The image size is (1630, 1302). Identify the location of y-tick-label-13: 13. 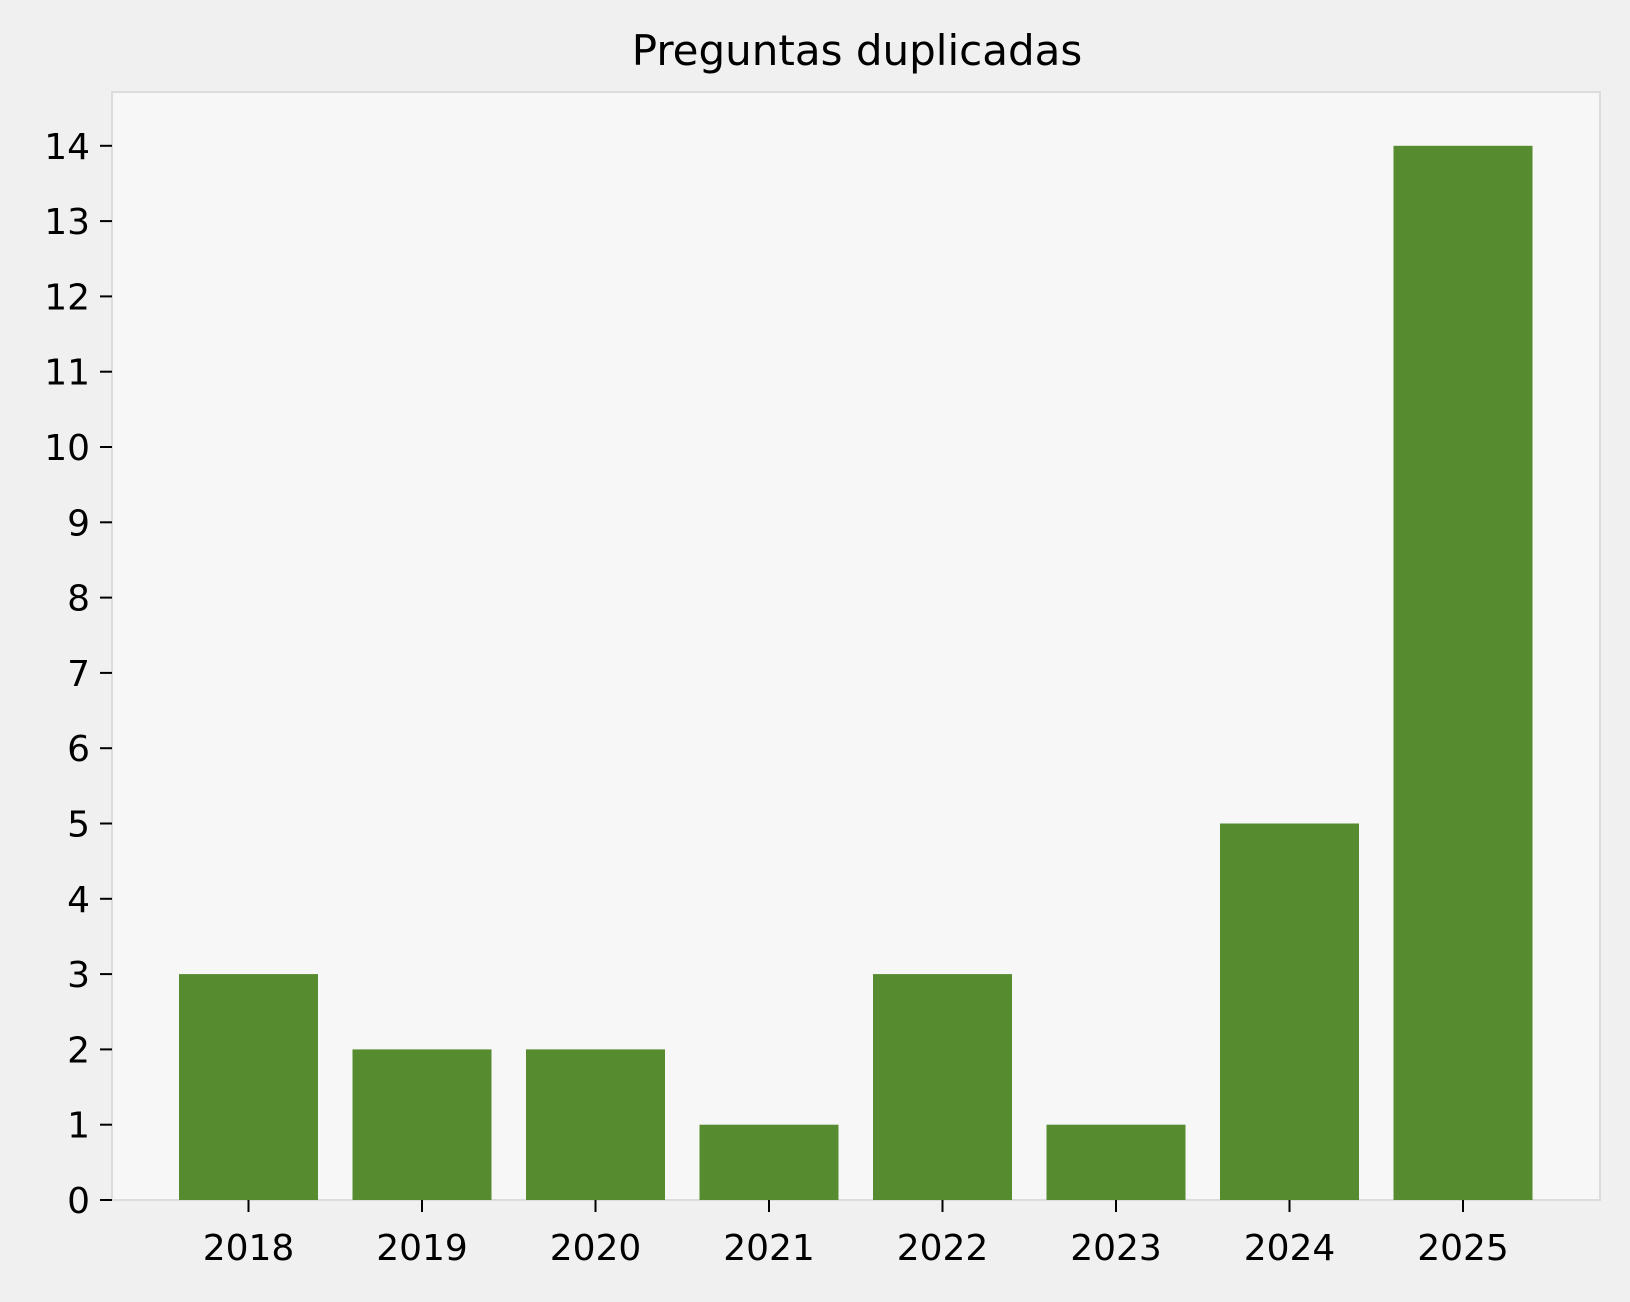
(67, 222).